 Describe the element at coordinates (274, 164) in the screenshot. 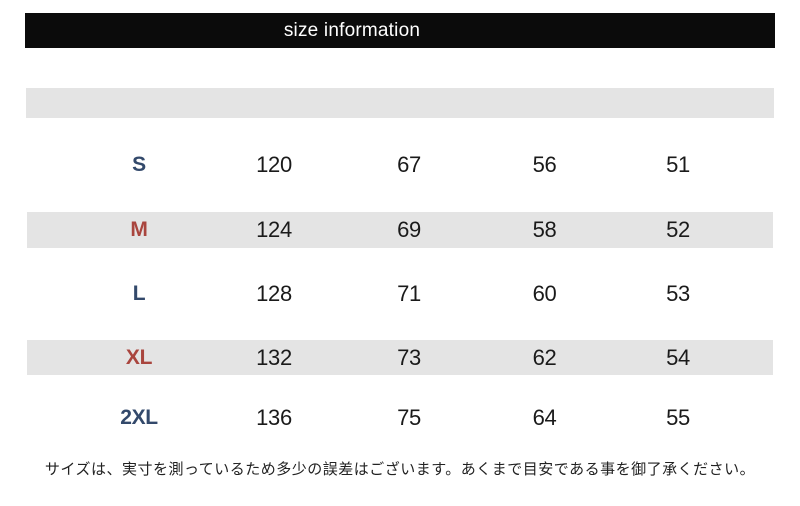

I see `value-cell: 120` at that location.